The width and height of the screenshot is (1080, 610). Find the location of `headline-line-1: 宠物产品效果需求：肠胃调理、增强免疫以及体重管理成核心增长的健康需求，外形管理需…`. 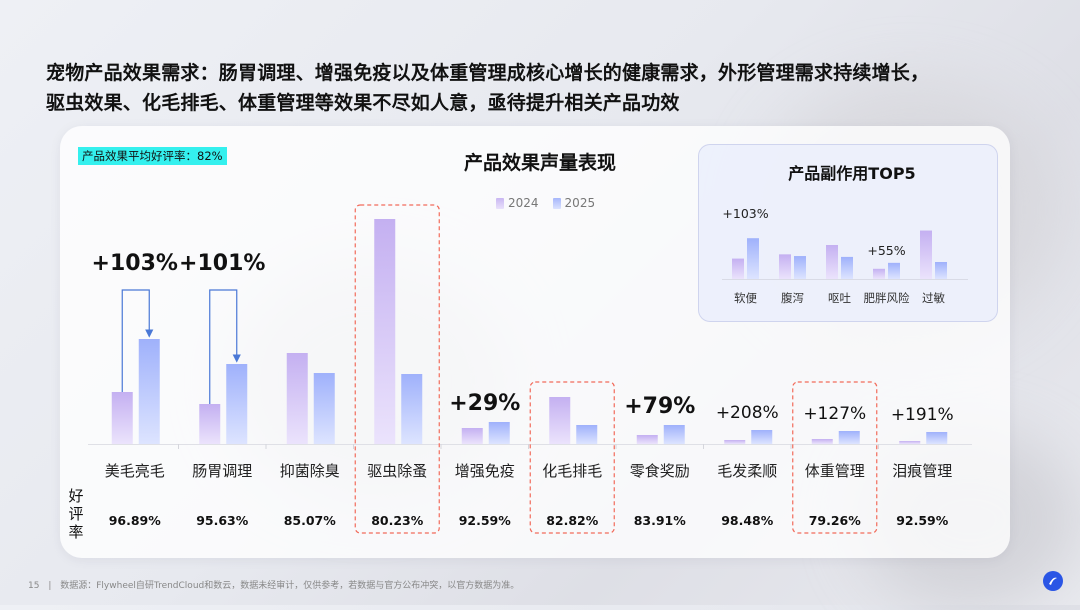

headline-line-1: 宠物产品效果需求：肠胃调理、增强免疫以及体重管理成核心增长的健康需求，外形管理需… is located at coordinates (488, 73).